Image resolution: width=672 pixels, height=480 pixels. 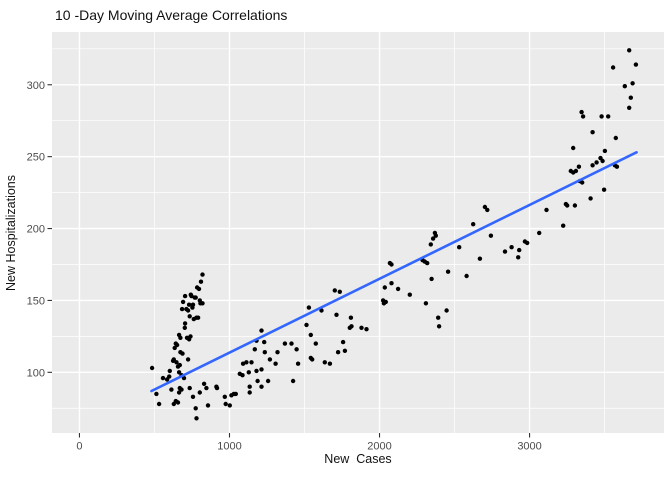 I want to click on x-tick-label: 2000, so click(x=379, y=447).